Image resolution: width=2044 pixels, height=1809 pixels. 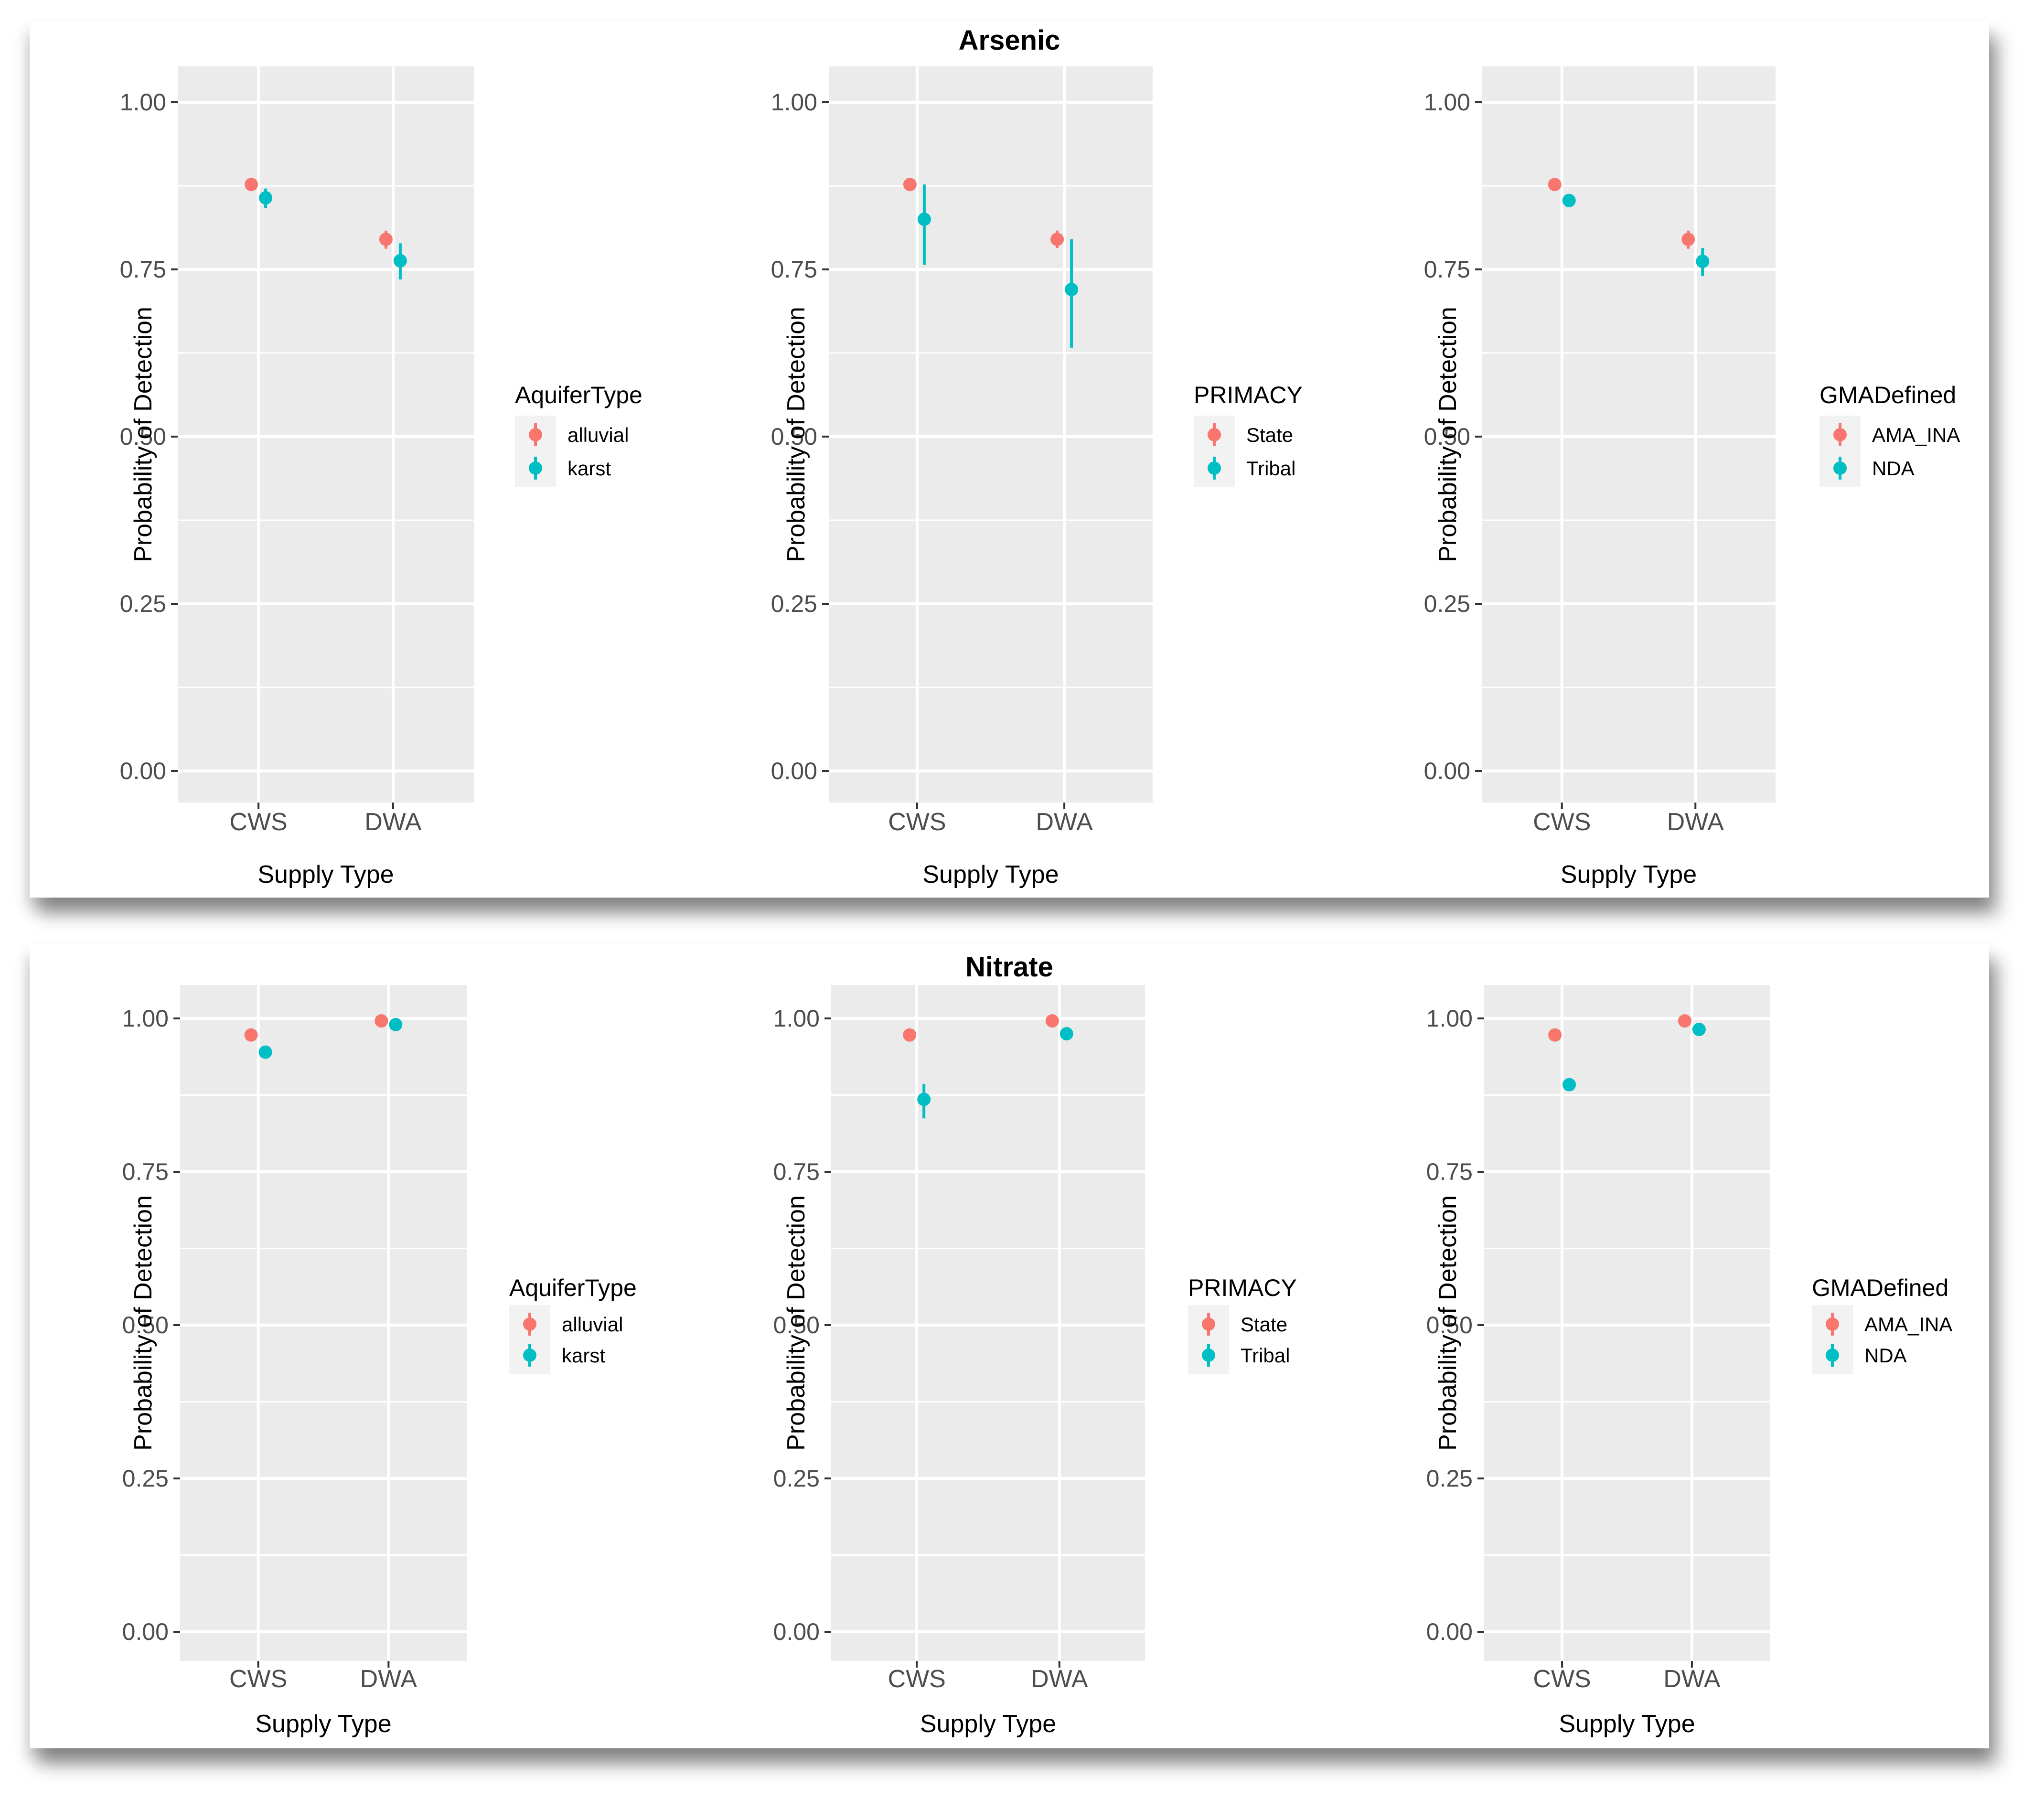 What do you see at coordinates (1269, 435) in the screenshot?
I see `legend-label: State` at bounding box center [1269, 435].